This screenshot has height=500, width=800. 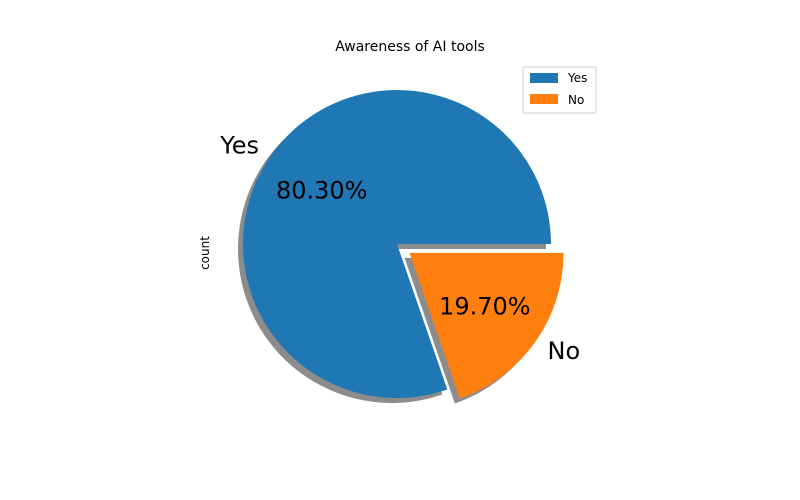 What do you see at coordinates (544, 78) in the screenshot?
I see `legend-swatch-yes` at bounding box center [544, 78].